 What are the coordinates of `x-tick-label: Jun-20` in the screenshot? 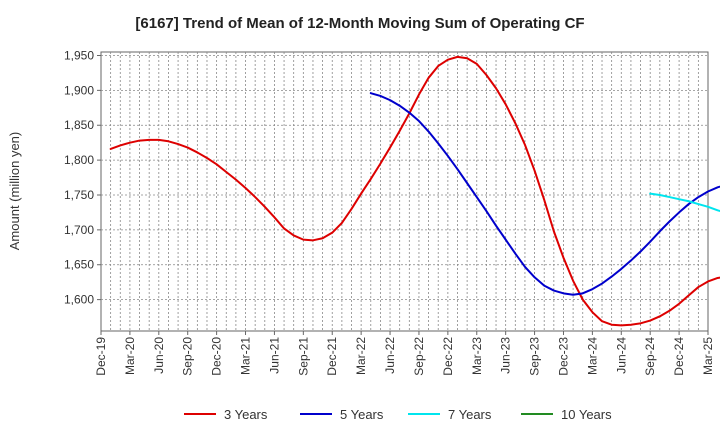 It's located at (159, 355).